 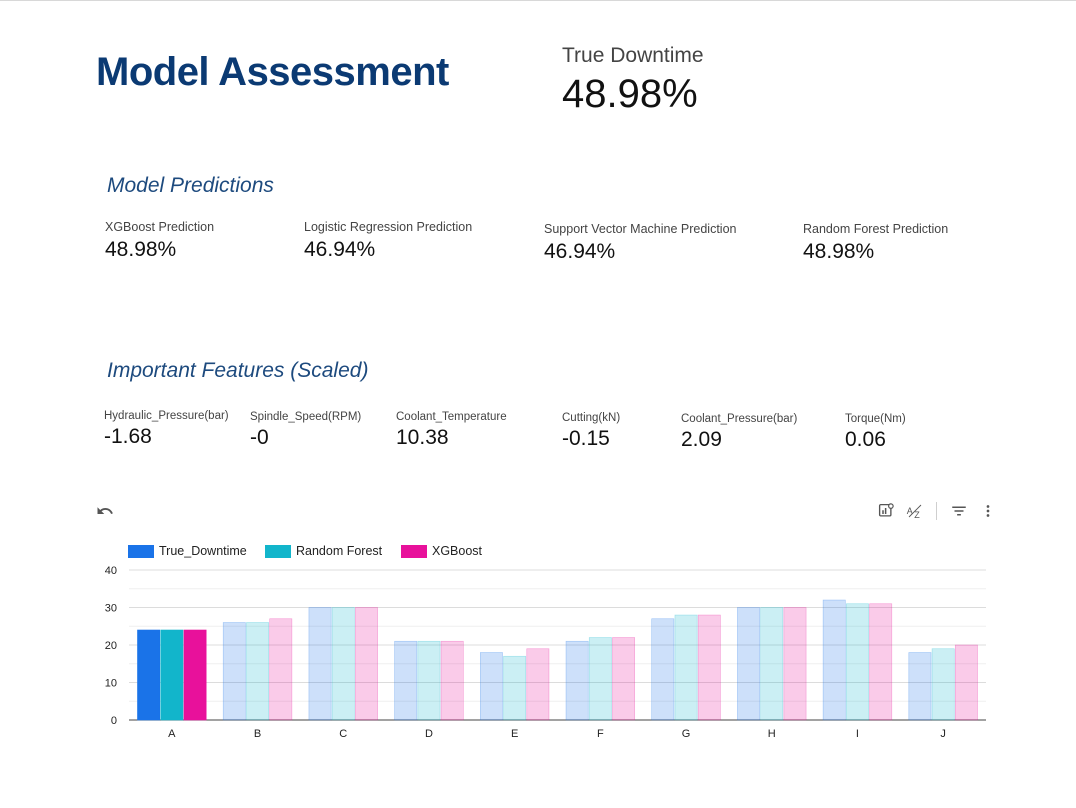 What do you see at coordinates (910, 511) in the screenshot?
I see `svg-text: A` at bounding box center [910, 511].